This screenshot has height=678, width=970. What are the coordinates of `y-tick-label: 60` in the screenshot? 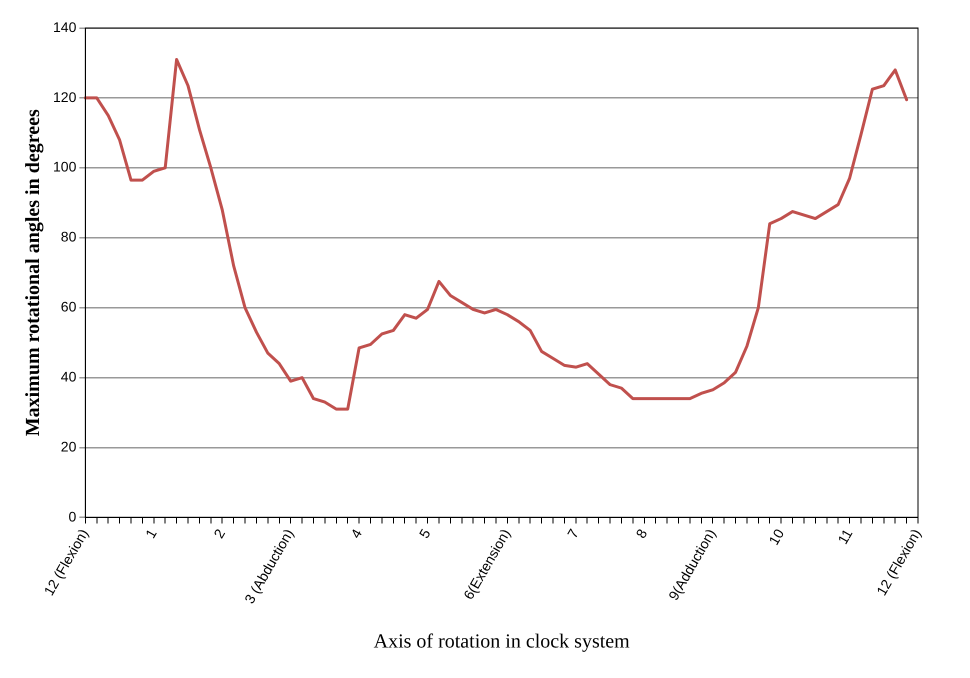 It's located at (68, 306).